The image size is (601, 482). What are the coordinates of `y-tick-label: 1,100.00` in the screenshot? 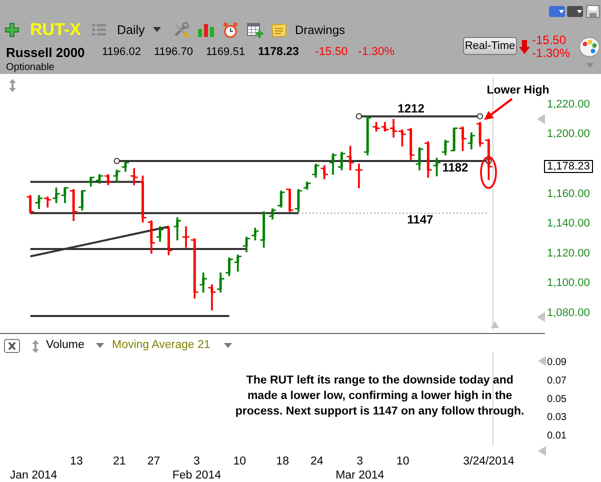 It's located at (568, 283).